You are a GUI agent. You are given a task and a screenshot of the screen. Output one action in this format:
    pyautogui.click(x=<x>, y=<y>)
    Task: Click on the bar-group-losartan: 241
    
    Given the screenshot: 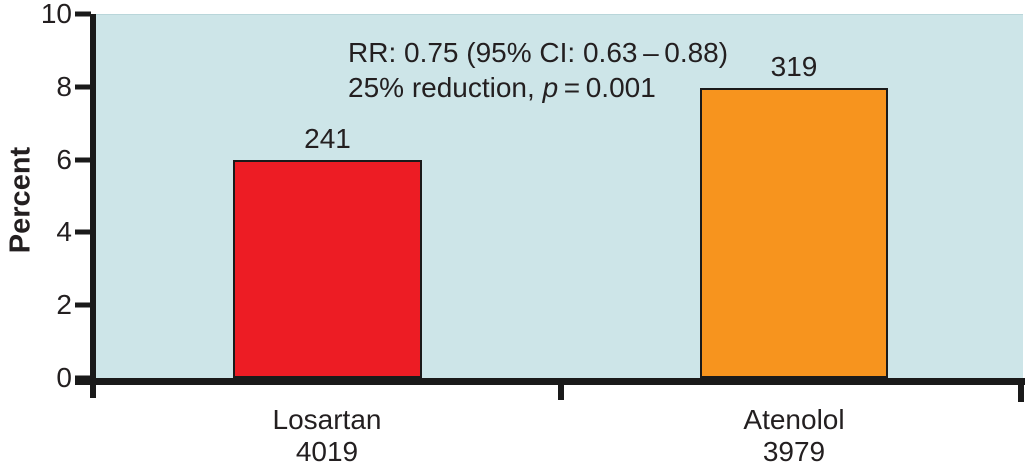 What is the action you would take?
    pyautogui.click(x=327, y=196)
    